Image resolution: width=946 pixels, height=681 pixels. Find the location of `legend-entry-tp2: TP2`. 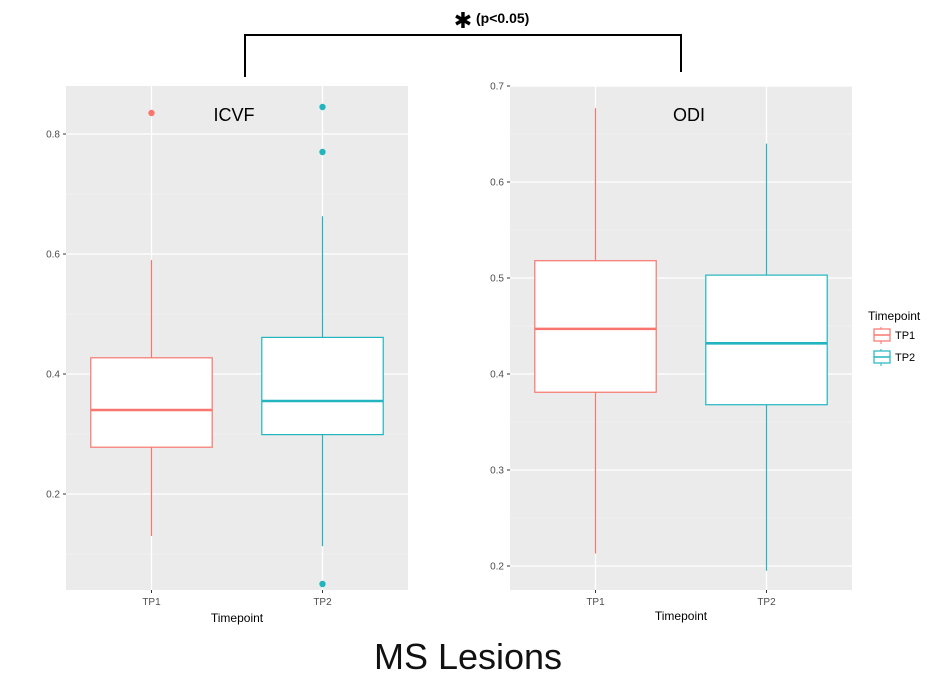

legend-entry-tp2: TP2 is located at coordinates (894, 357).